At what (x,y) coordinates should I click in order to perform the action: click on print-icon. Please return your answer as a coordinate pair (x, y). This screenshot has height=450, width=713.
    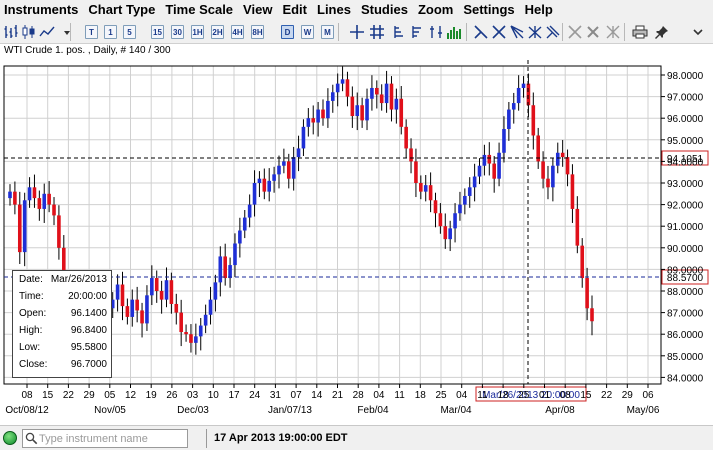
    Looking at the image, I should click on (640, 32).